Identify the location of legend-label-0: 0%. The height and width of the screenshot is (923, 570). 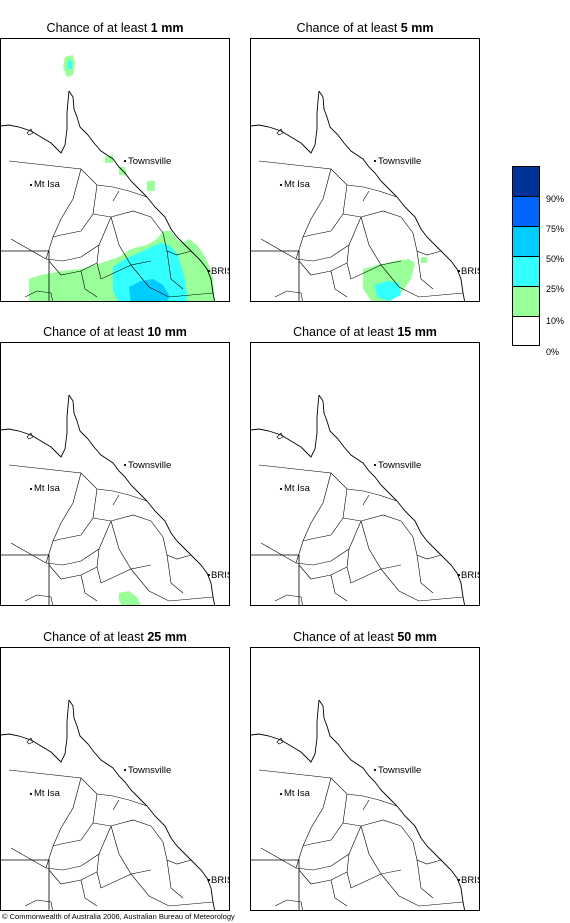
(553, 352).